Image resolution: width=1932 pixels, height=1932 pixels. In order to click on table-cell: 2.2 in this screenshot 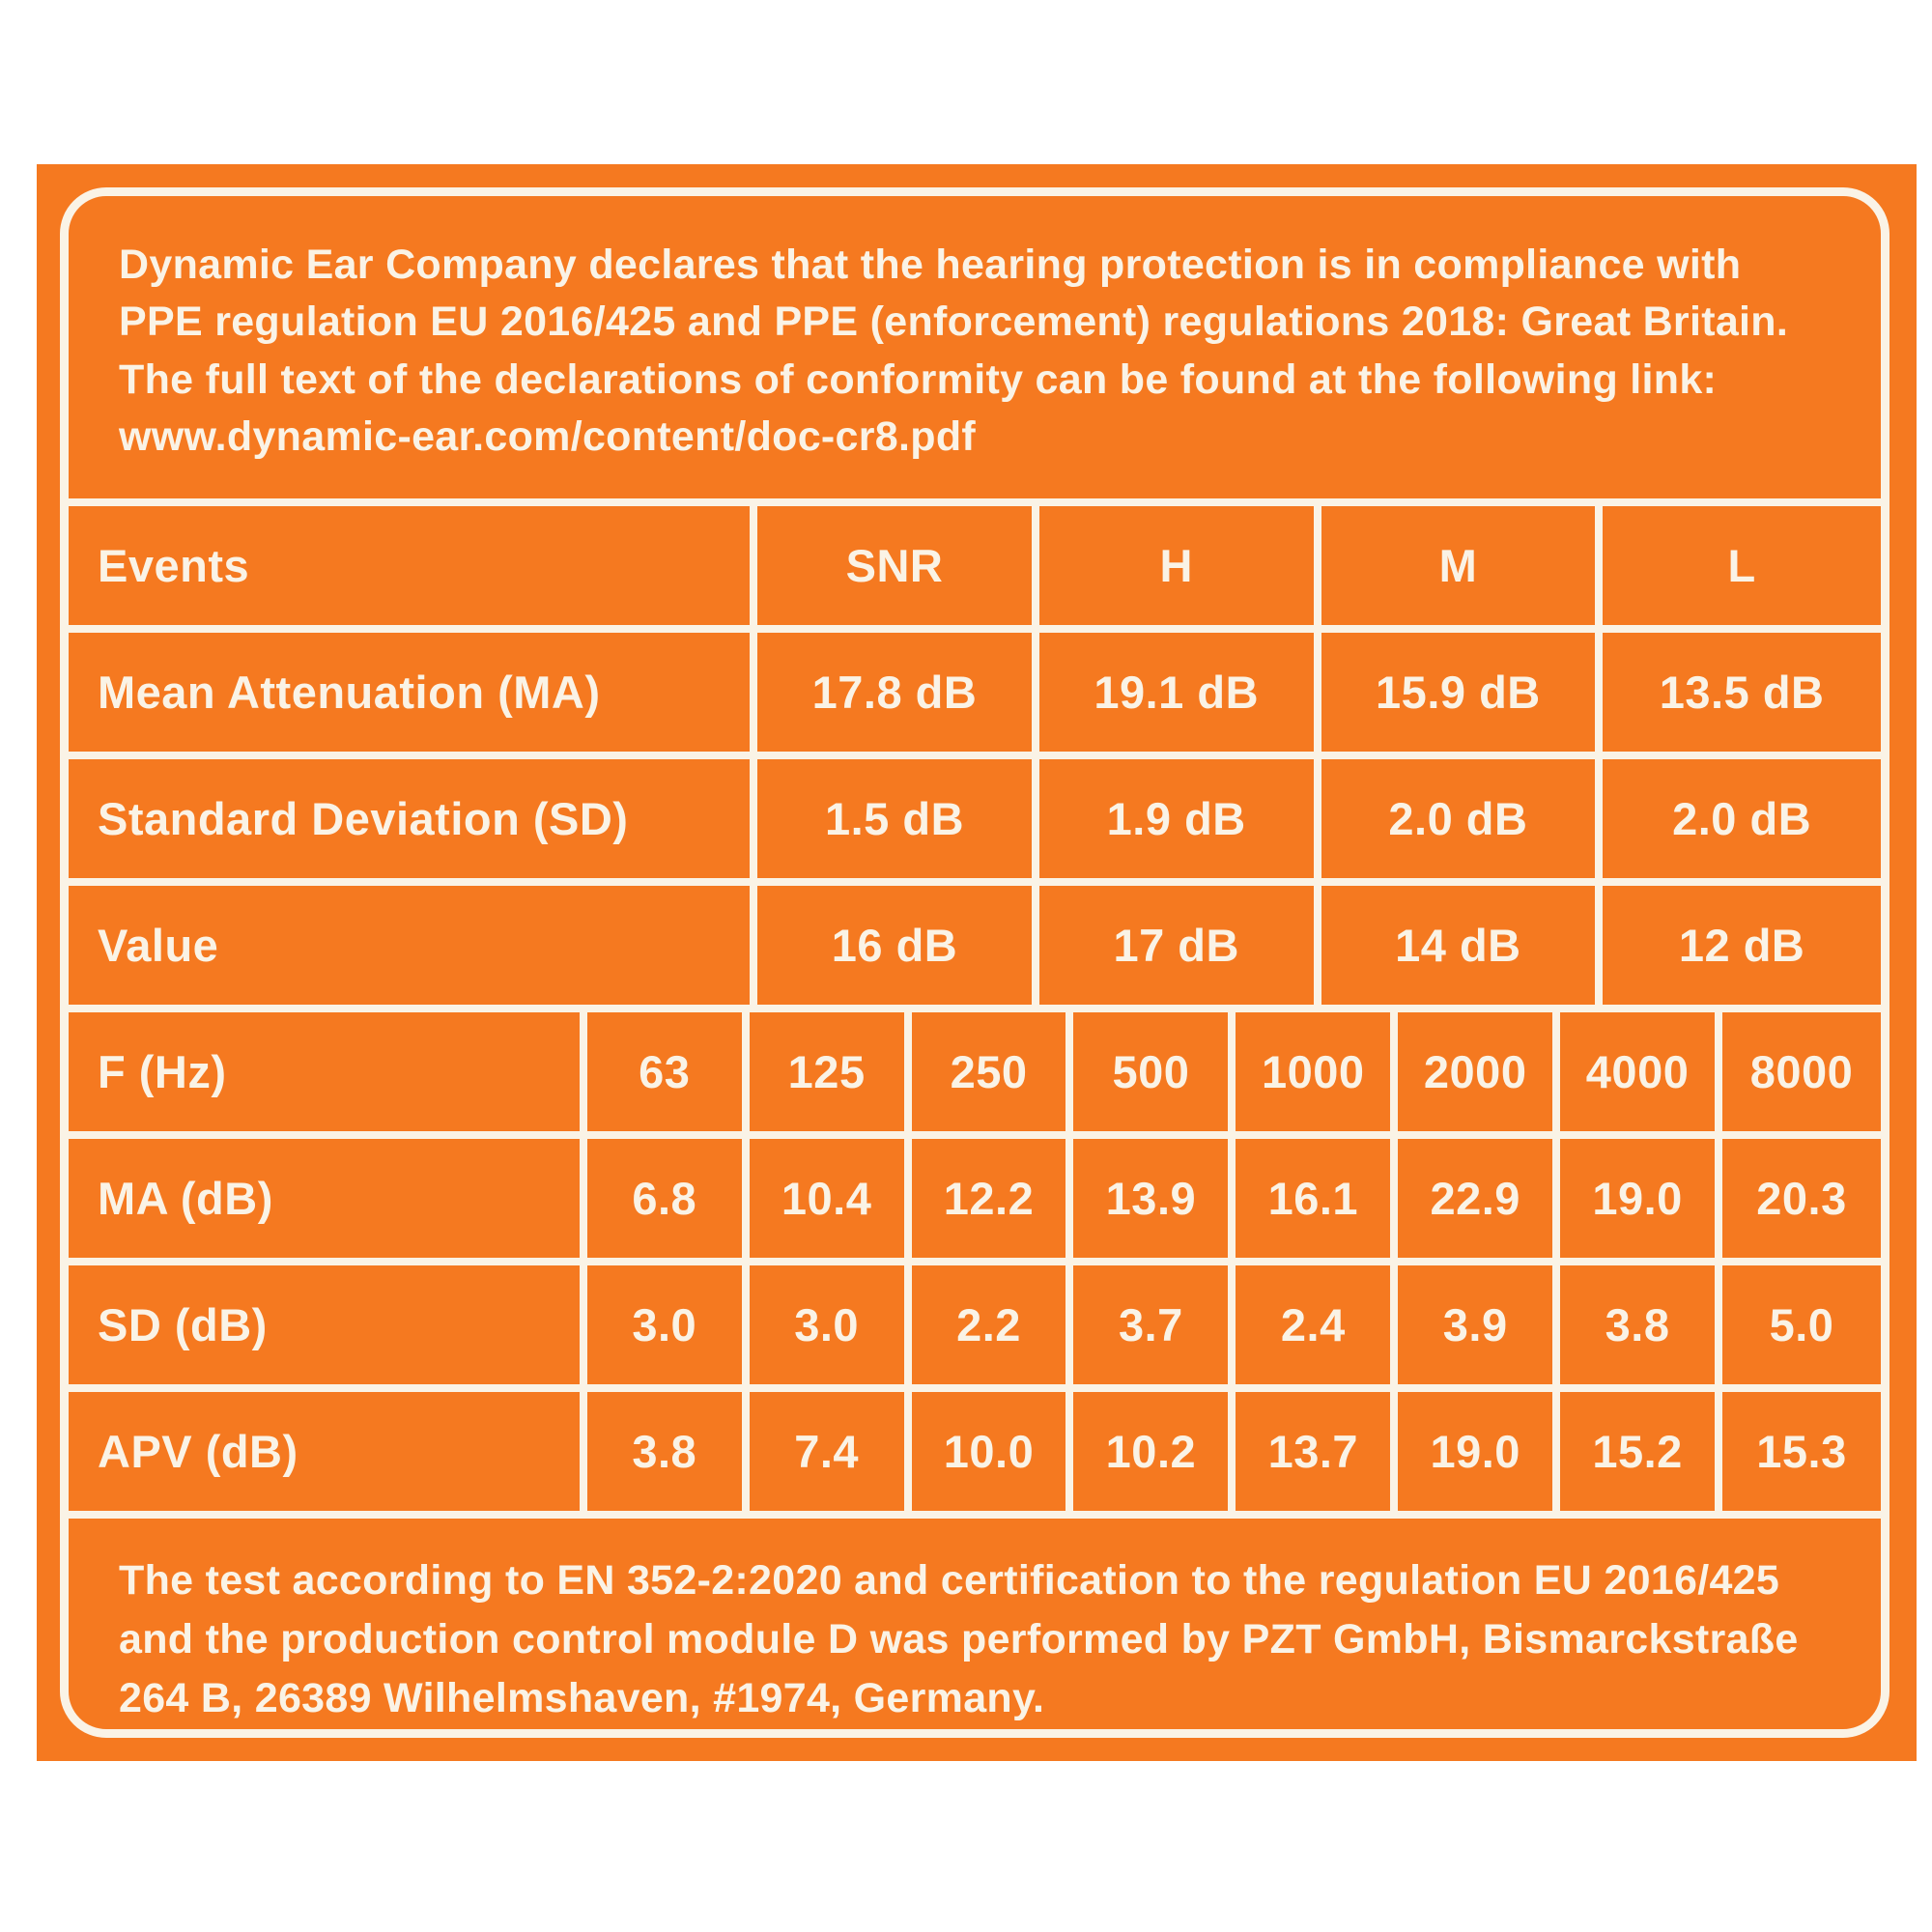, I will do `click(988, 1325)`.